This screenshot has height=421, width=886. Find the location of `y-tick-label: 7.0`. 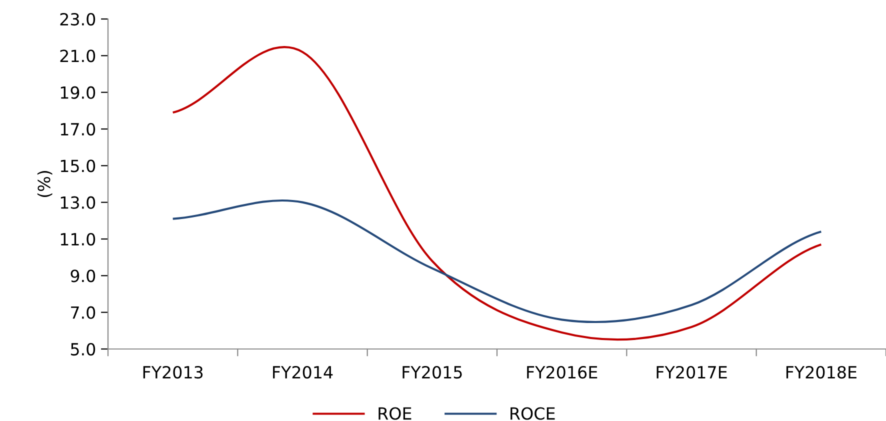

y-tick-label: 7.0 is located at coordinates (83, 312).